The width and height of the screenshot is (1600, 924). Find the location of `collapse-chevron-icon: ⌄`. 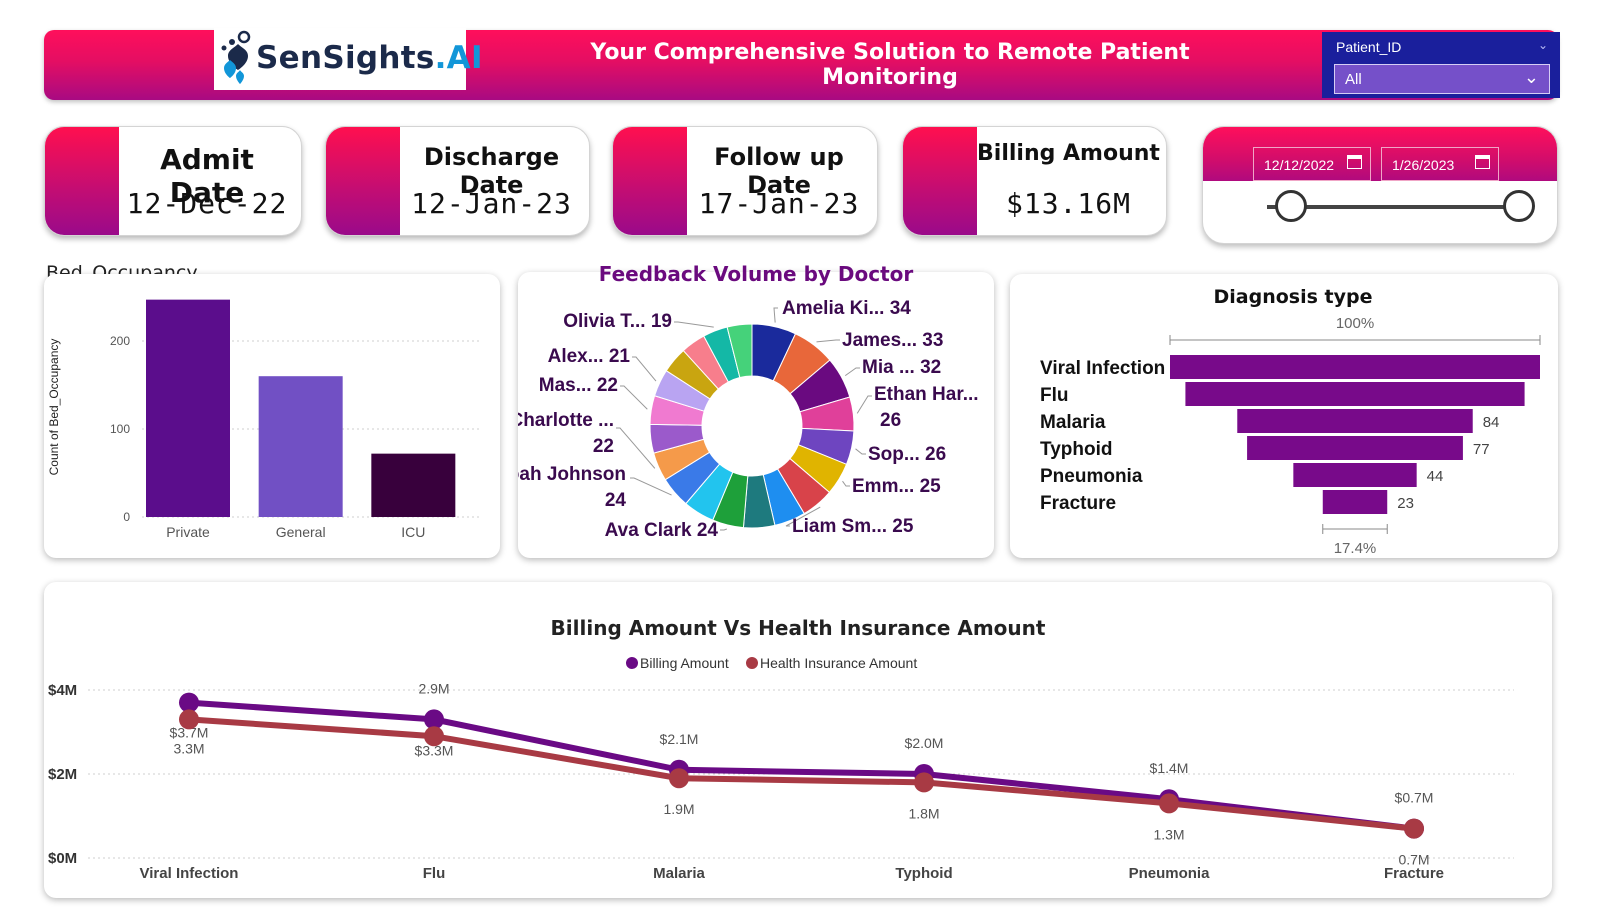

collapse-chevron-icon: ⌄ is located at coordinates (1542, 45).